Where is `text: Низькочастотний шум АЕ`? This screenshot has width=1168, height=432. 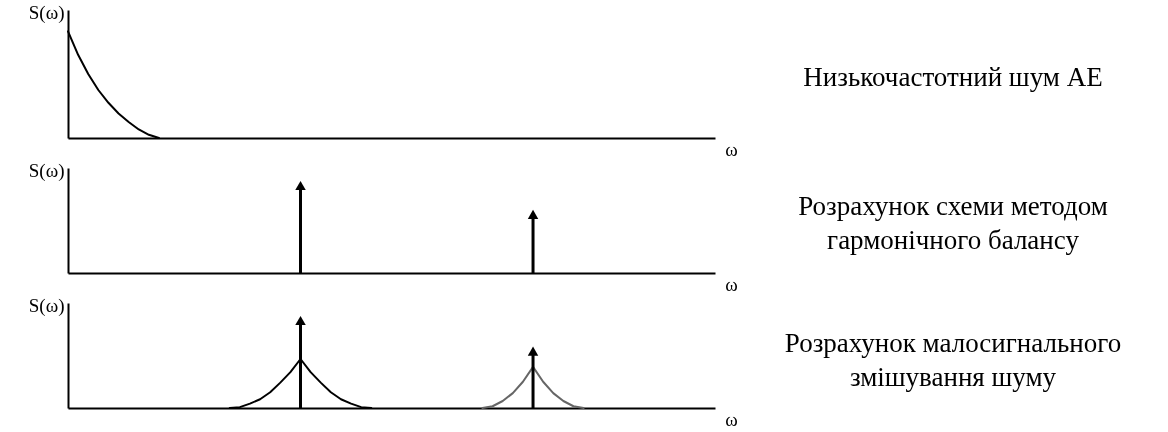 text: Низькочастотний шум АЕ is located at coordinates (953, 78).